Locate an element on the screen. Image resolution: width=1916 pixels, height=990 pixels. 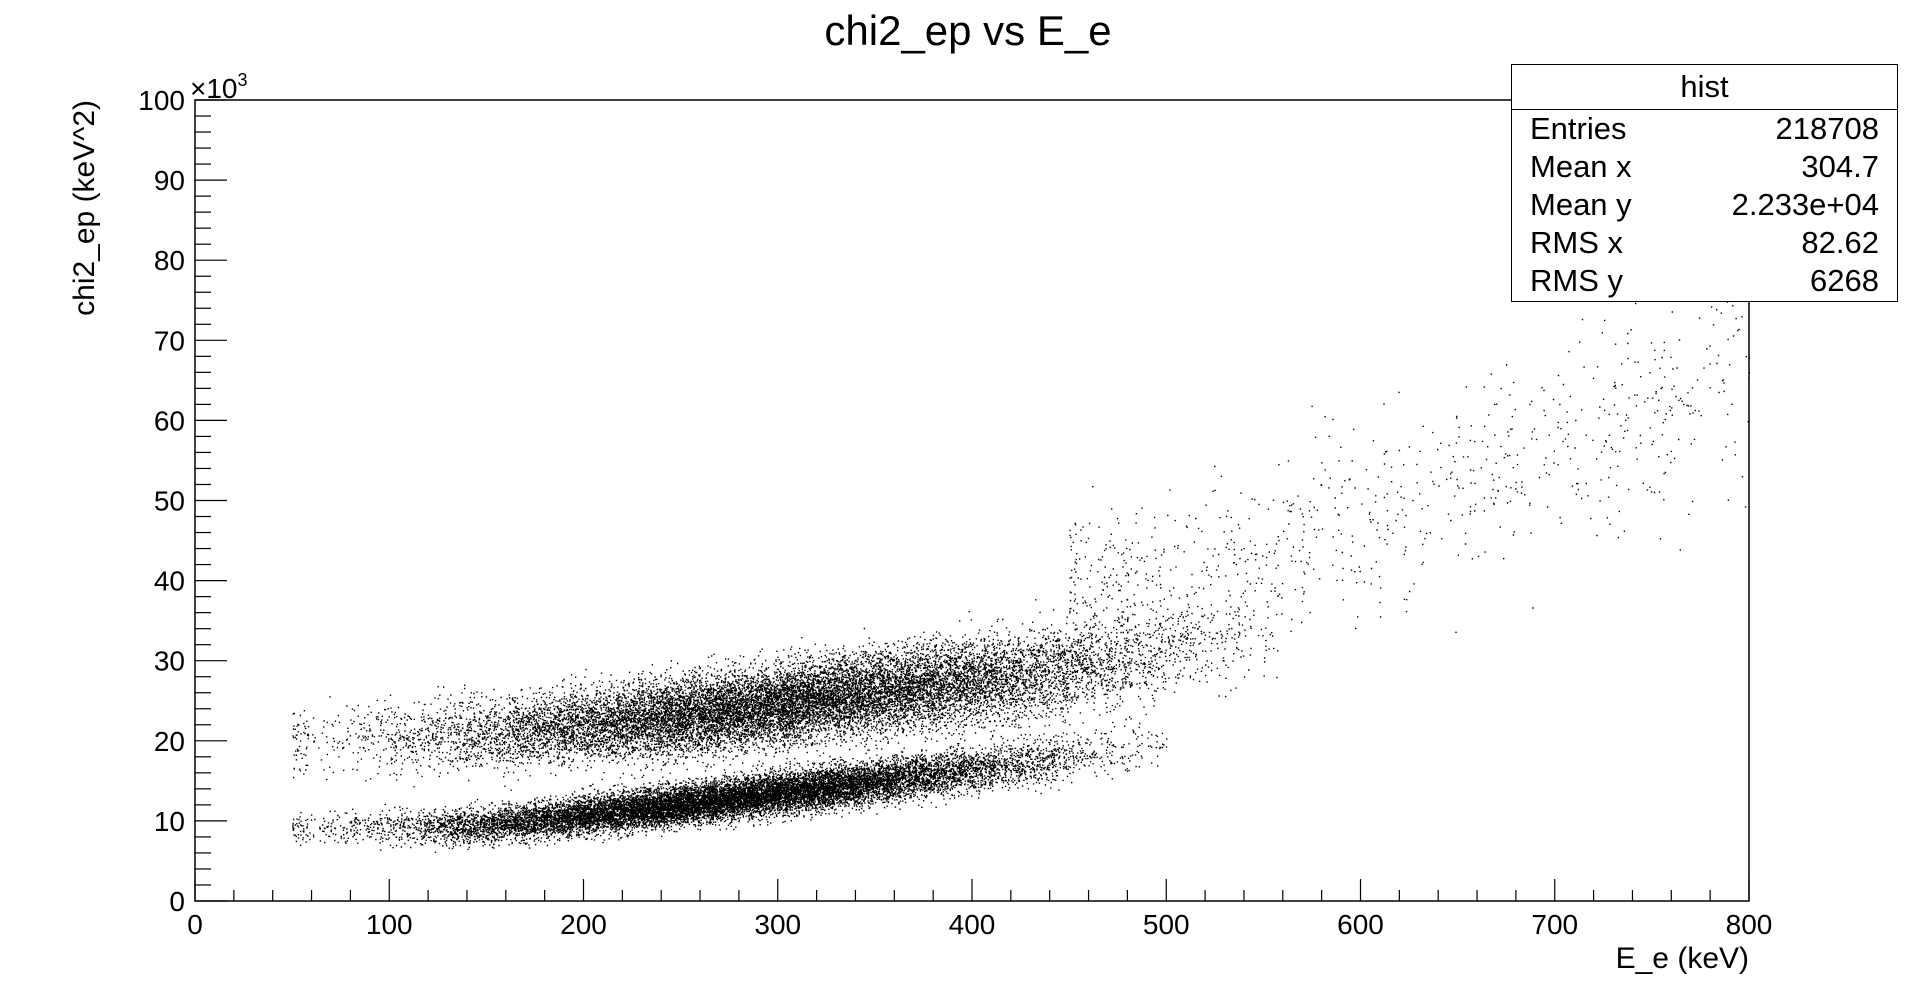
y-tick-label: 70 is located at coordinates (169, 340).